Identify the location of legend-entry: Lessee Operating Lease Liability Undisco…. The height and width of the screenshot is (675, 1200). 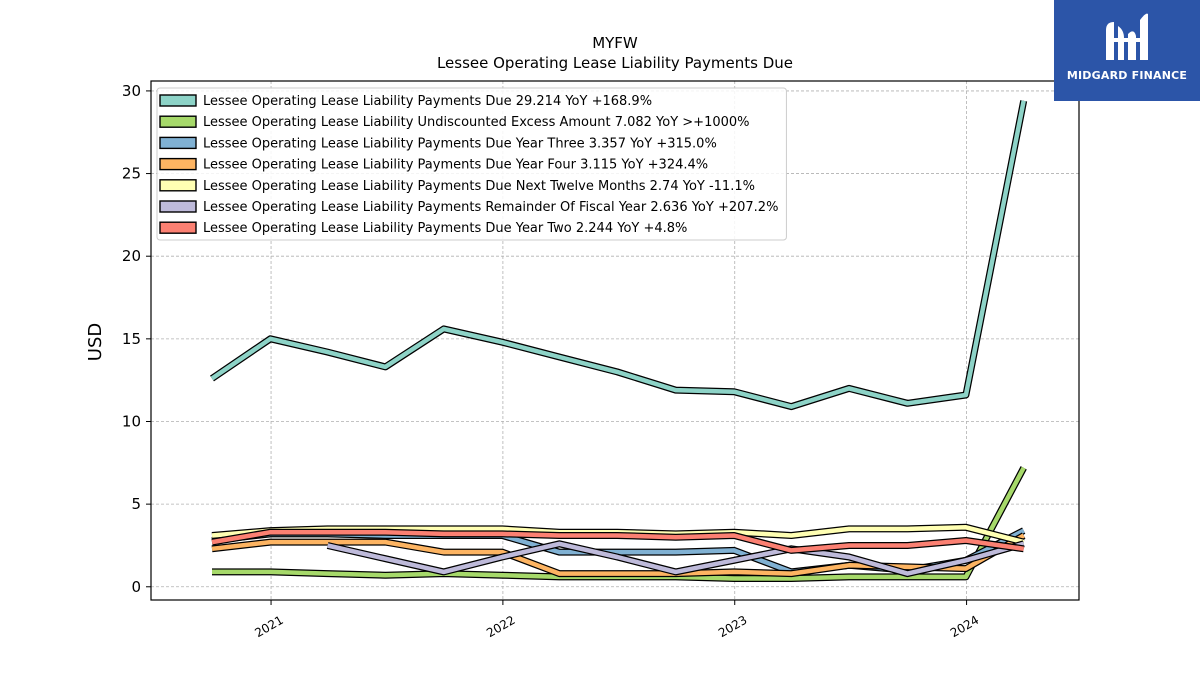
(476, 122).